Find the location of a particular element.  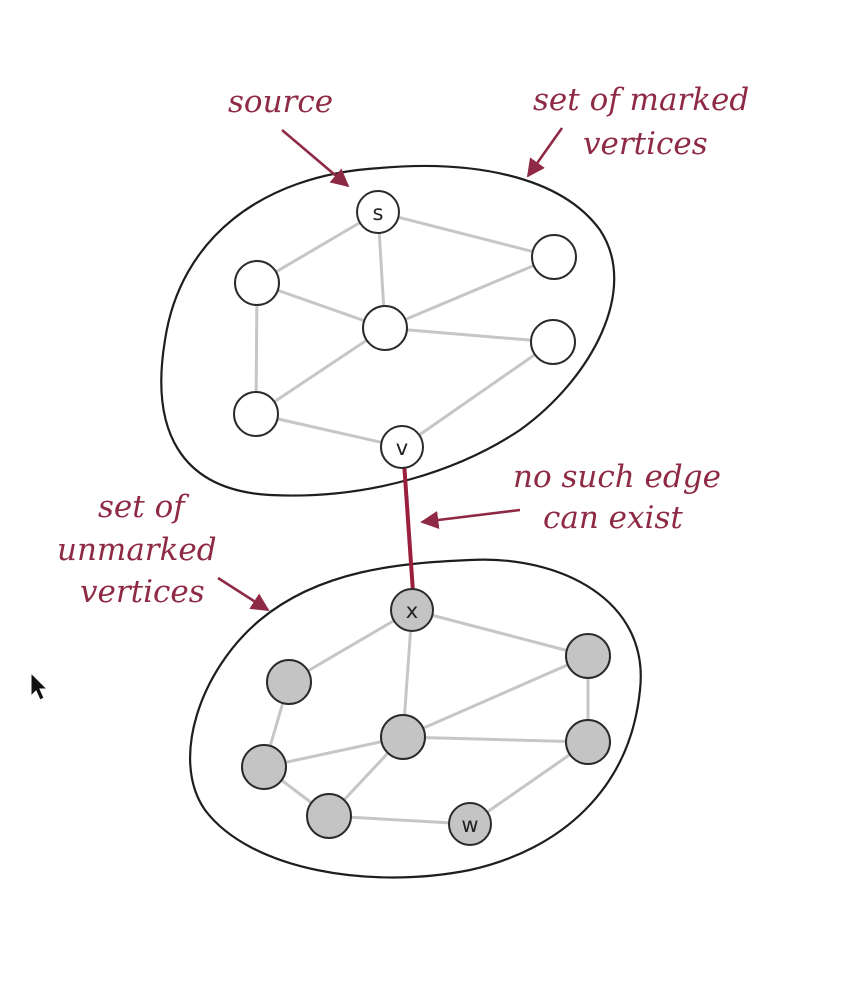

vertex-label-x: x is located at coordinates (412, 611).